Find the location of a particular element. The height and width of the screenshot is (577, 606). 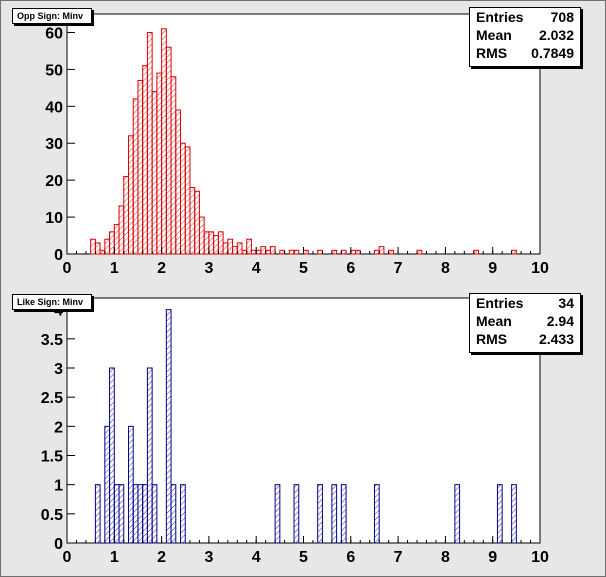

stats-value: 2.032 is located at coordinates (556, 35).